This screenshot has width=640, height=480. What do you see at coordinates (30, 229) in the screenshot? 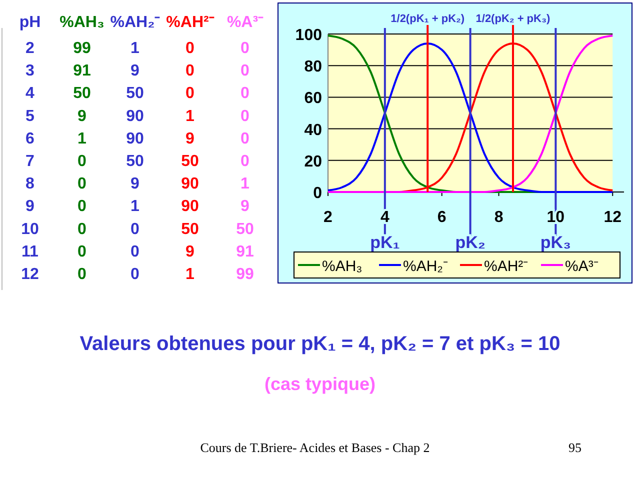
I see `y-tick-label: 10` at bounding box center [30, 229].